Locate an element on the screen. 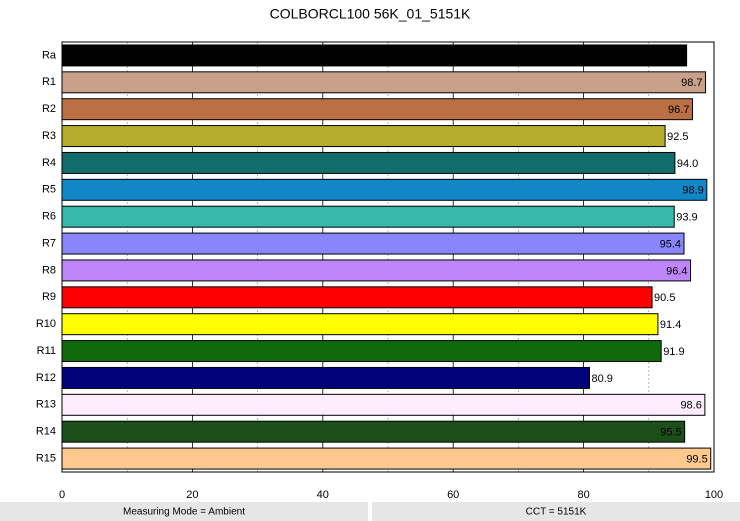 This screenshot has width=740, height=521. x-tick-label: 40 is located at coordinates (323, 495).